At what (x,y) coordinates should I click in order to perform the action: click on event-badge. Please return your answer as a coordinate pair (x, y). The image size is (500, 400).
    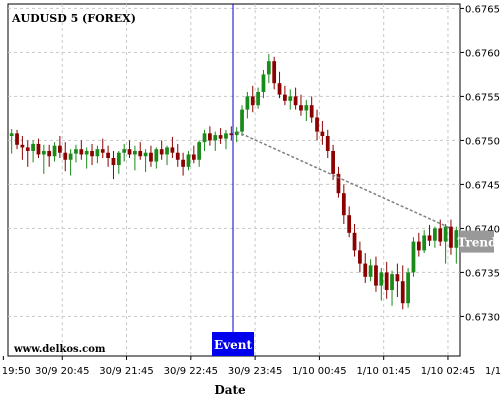
    Looking at the image, I should click on (233, 344).